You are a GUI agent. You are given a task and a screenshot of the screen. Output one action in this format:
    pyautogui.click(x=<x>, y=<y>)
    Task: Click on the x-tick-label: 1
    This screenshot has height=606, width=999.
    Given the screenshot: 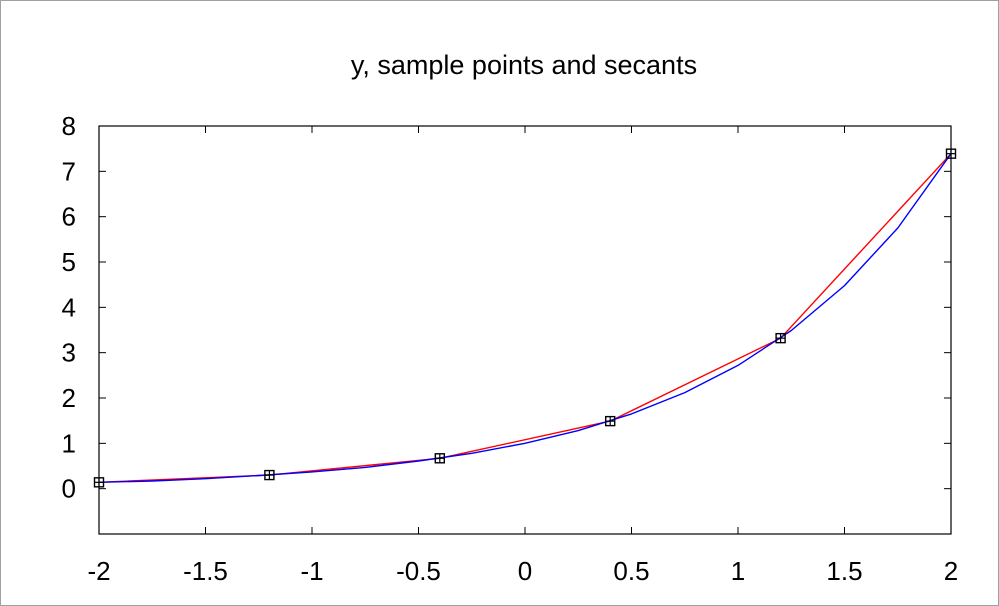 What is the action you would take?
    pyautogui.click(x=738, y=571)
    